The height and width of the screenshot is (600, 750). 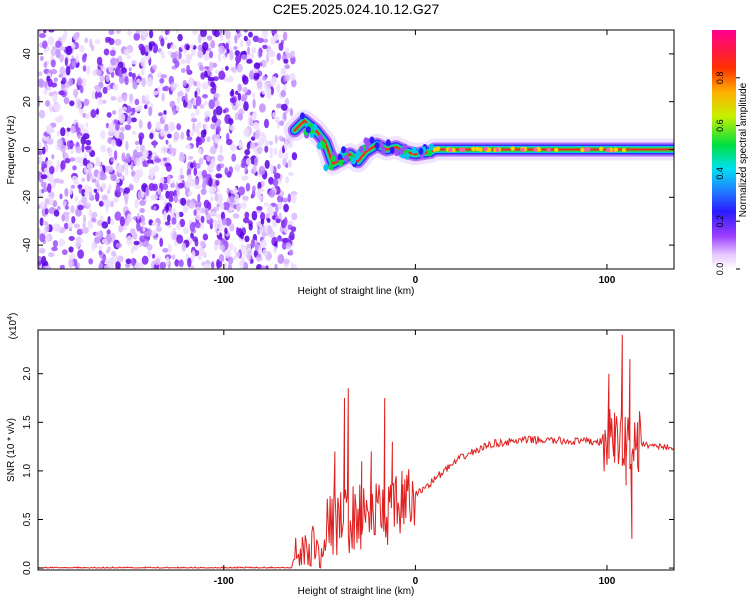 I want to click on snr-scale-label: (x104), so click(x=13, y=326).